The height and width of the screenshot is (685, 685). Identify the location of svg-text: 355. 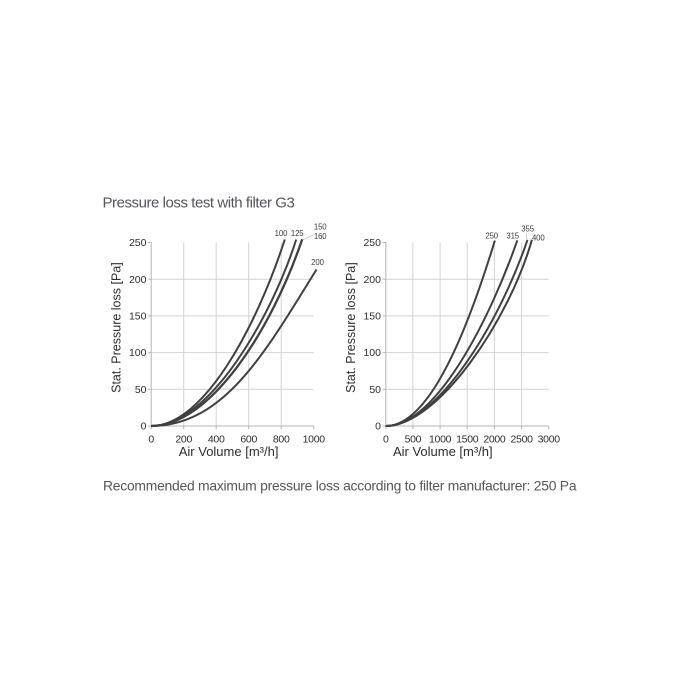
(527, 229).